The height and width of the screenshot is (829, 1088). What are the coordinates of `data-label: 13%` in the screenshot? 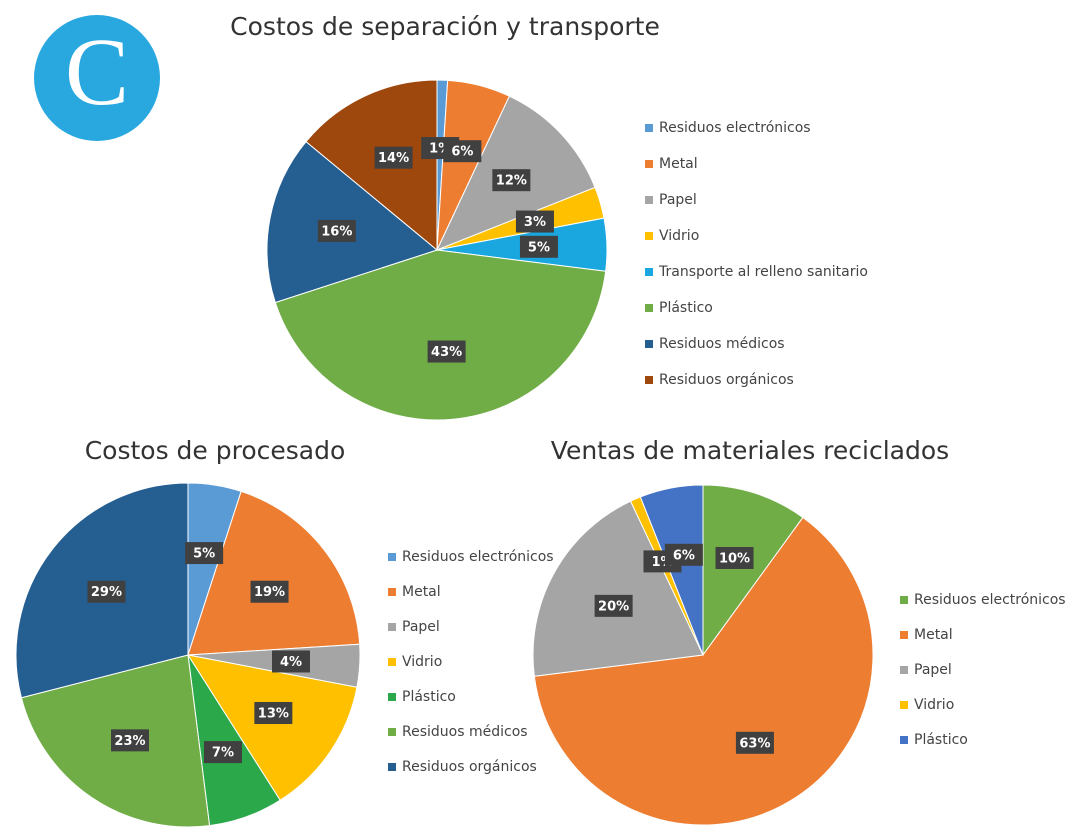 It's located at (273, 714).